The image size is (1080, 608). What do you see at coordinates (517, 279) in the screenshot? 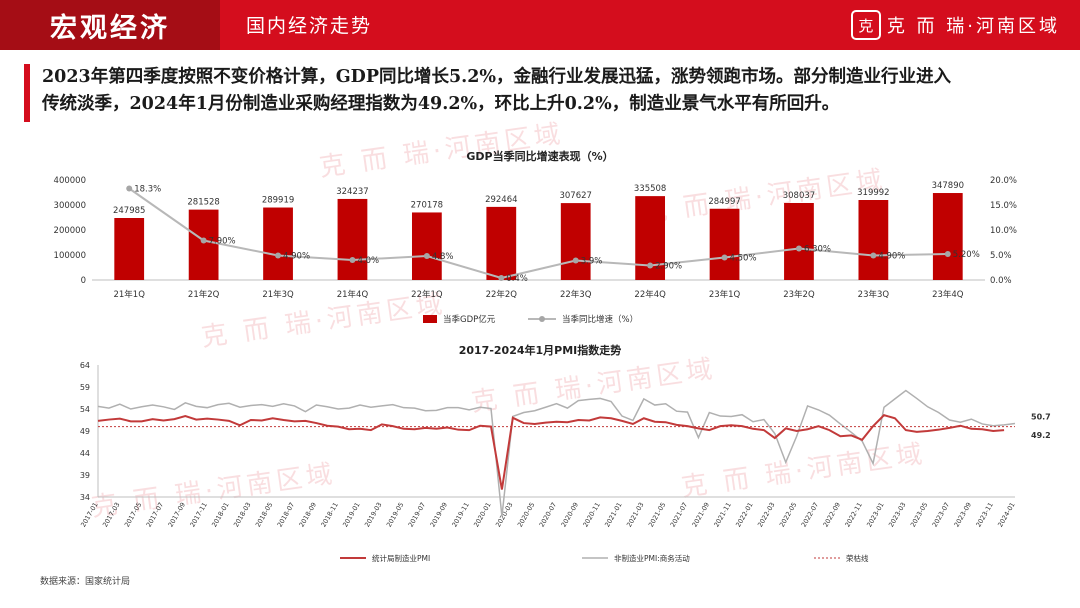
I see `growth-rate-label: 0.4%` at bounding box center [517, 279].